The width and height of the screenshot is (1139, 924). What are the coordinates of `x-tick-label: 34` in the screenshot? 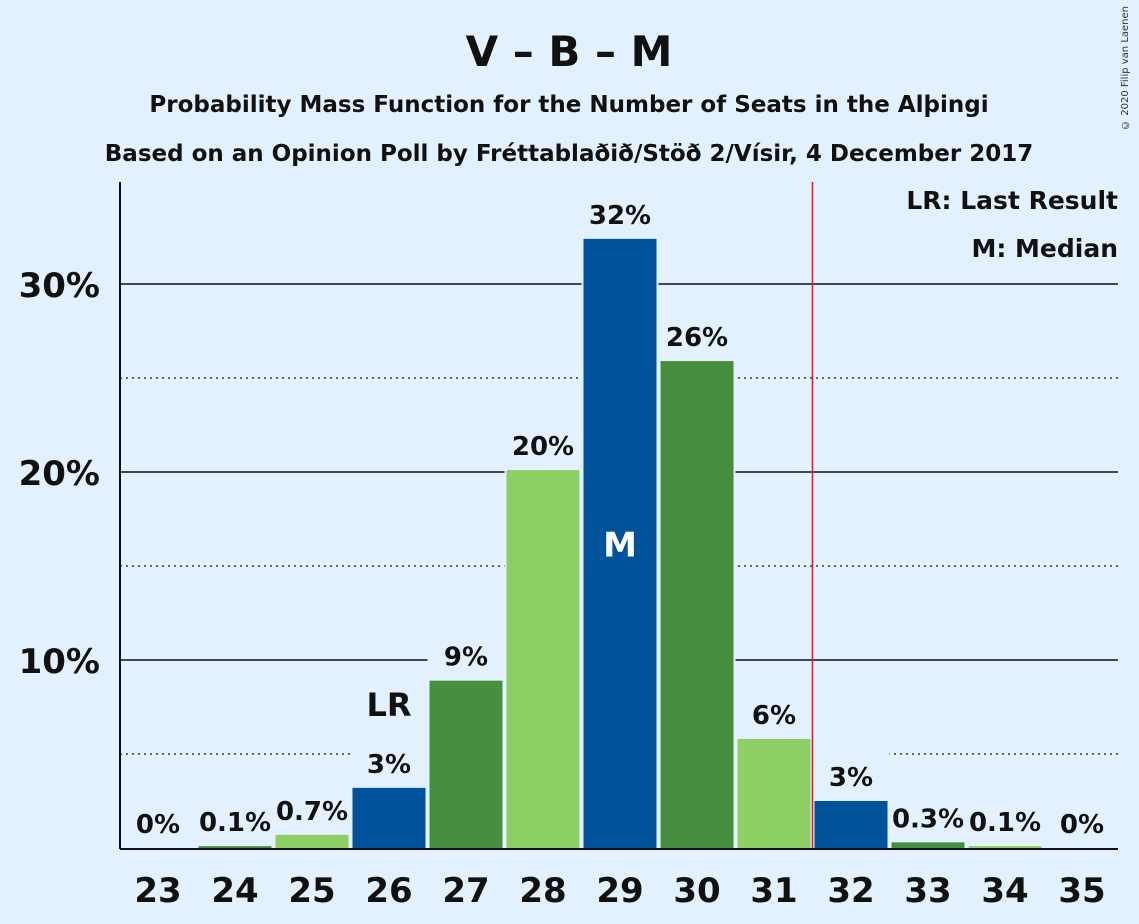 It's located at (1004, 891).